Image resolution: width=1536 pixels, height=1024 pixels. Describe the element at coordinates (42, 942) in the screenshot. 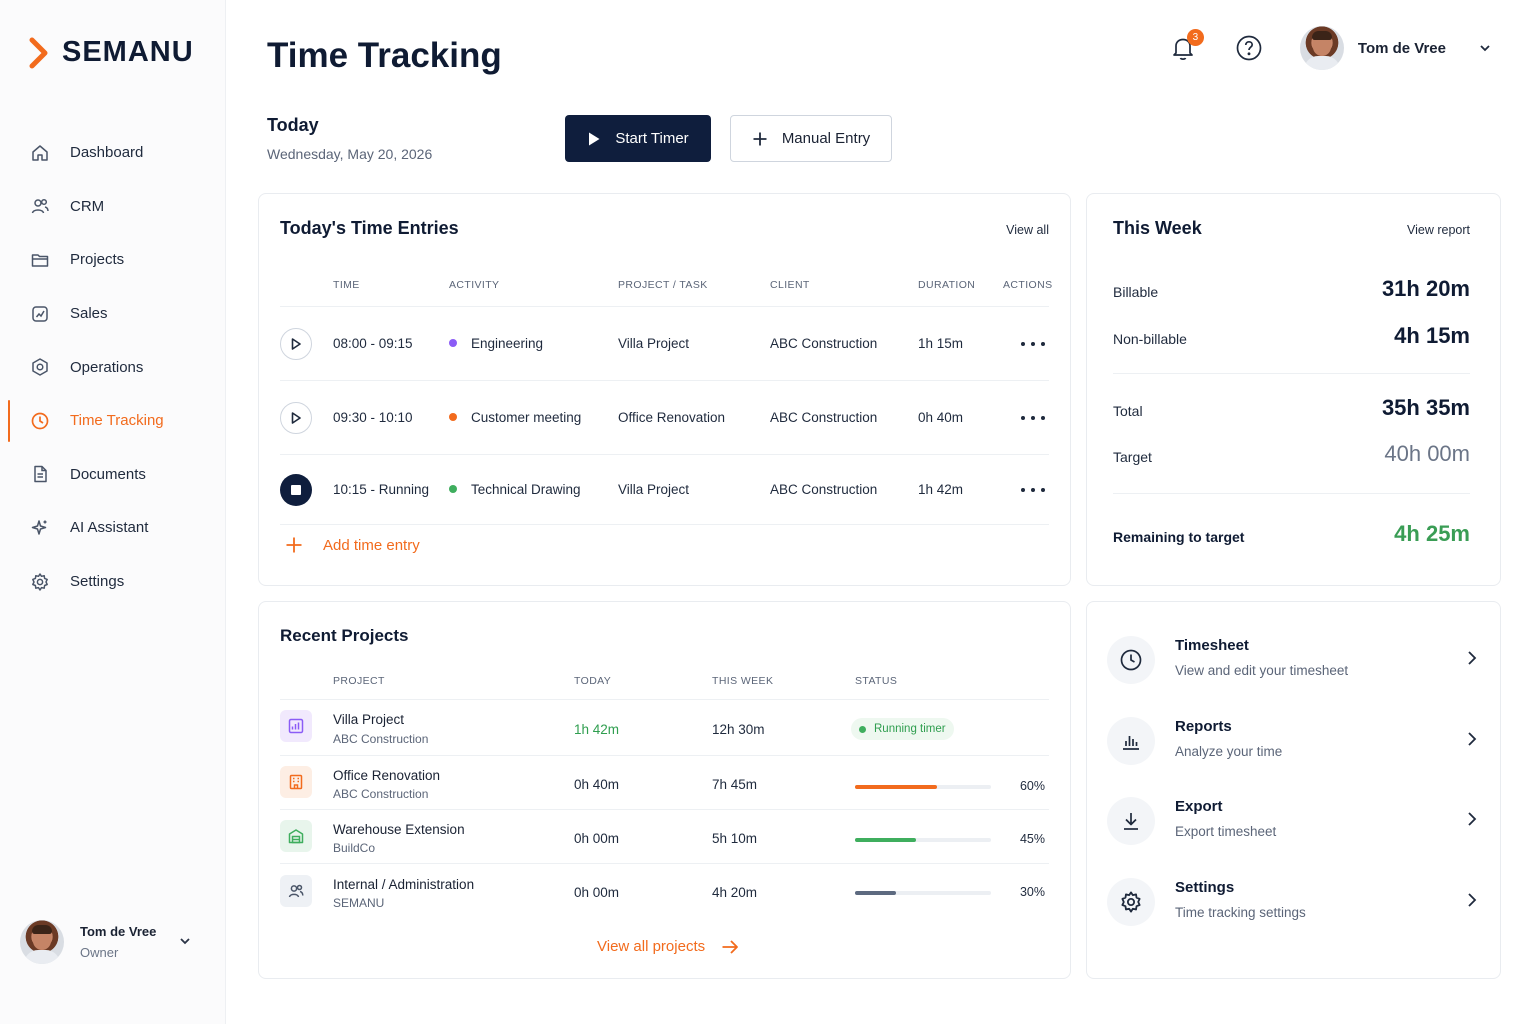

I see `avatar` at that location.